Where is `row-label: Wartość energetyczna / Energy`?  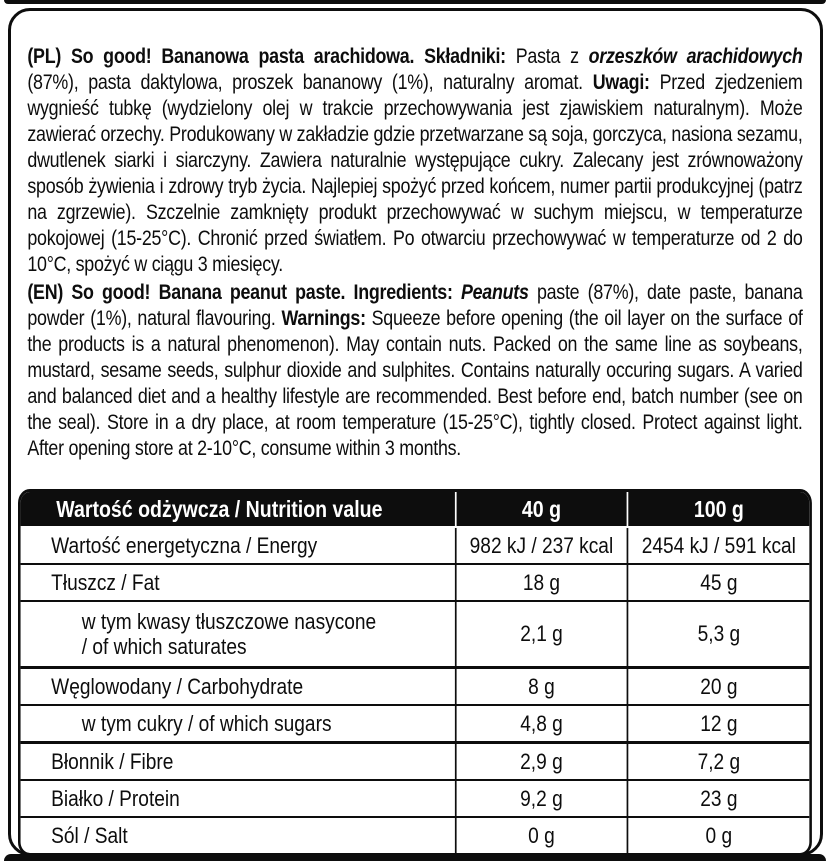
row-label: Wartość energetyczna / Energy is located at coordinates (184, 545).